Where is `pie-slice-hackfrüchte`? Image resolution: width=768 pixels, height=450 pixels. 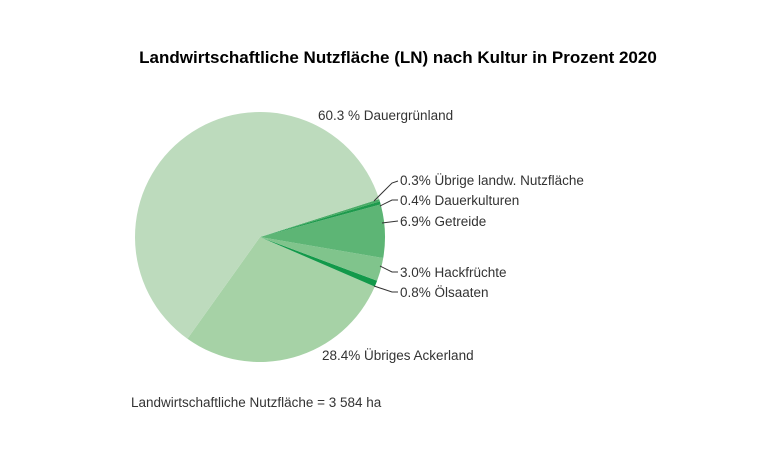
pie-slice-hackfrüchte is located at coordinates (322, 259).